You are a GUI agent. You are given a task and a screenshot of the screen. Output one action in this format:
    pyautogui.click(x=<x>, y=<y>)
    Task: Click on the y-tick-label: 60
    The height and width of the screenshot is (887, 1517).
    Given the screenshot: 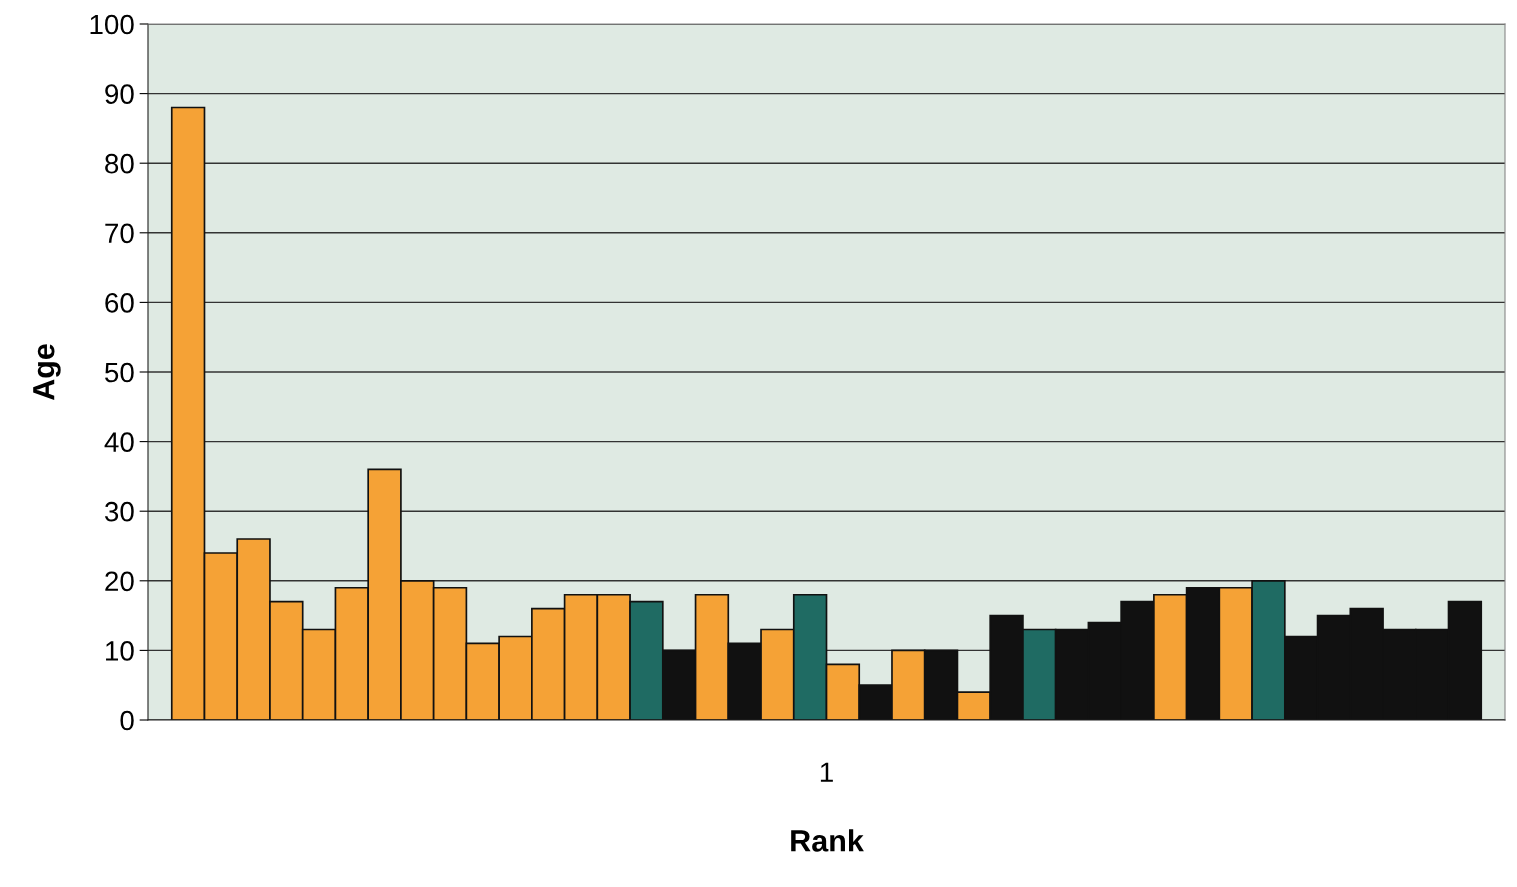 What is the action you would take?
    pyautogui.click(x=119, y=303)
    